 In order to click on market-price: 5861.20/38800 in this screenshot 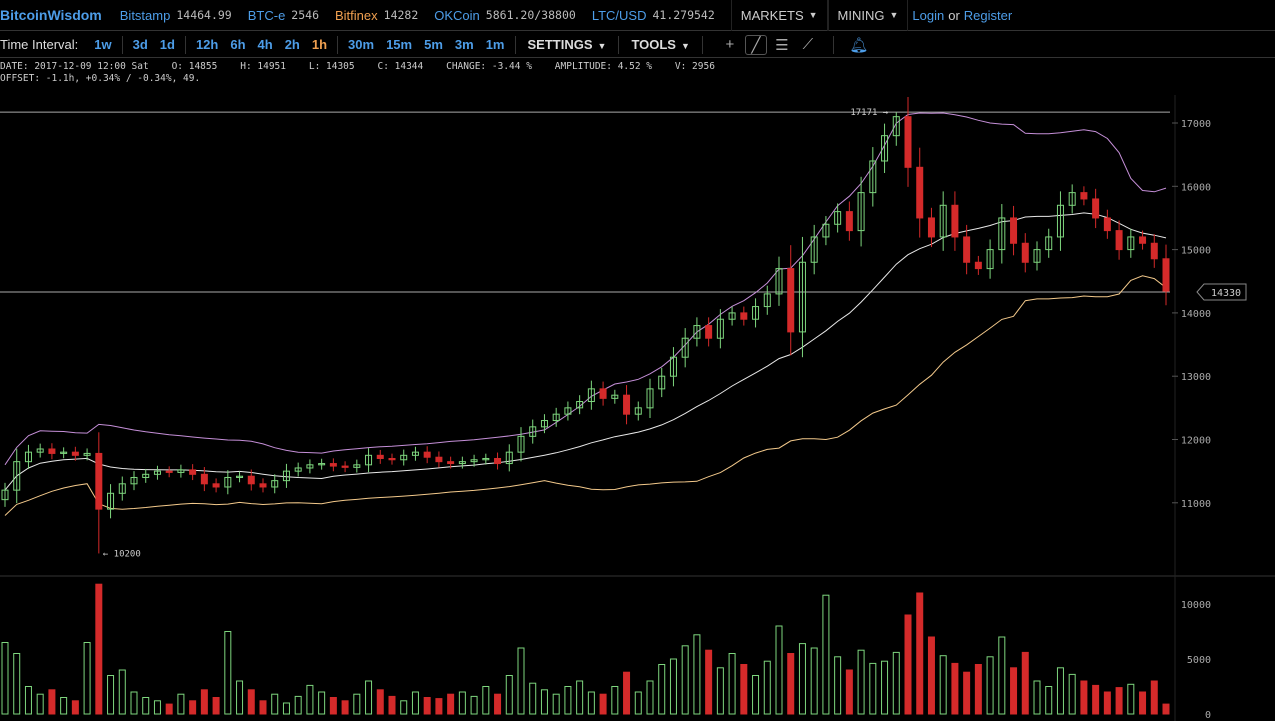, I will do `click(530, 15)`.